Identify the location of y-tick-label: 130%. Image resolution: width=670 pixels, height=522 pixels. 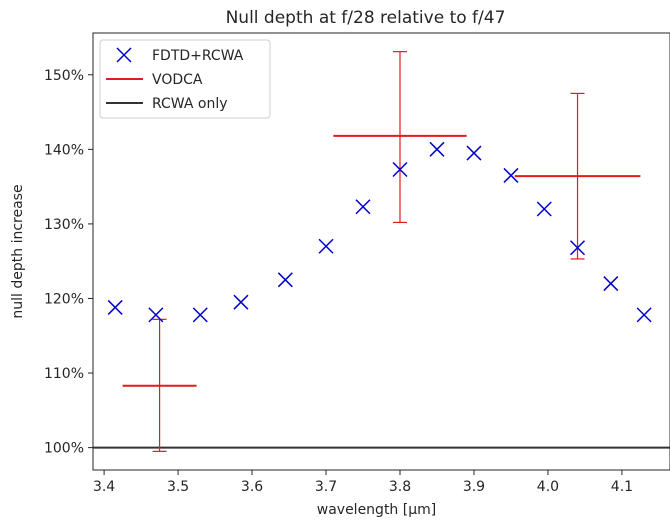
(64, 225).